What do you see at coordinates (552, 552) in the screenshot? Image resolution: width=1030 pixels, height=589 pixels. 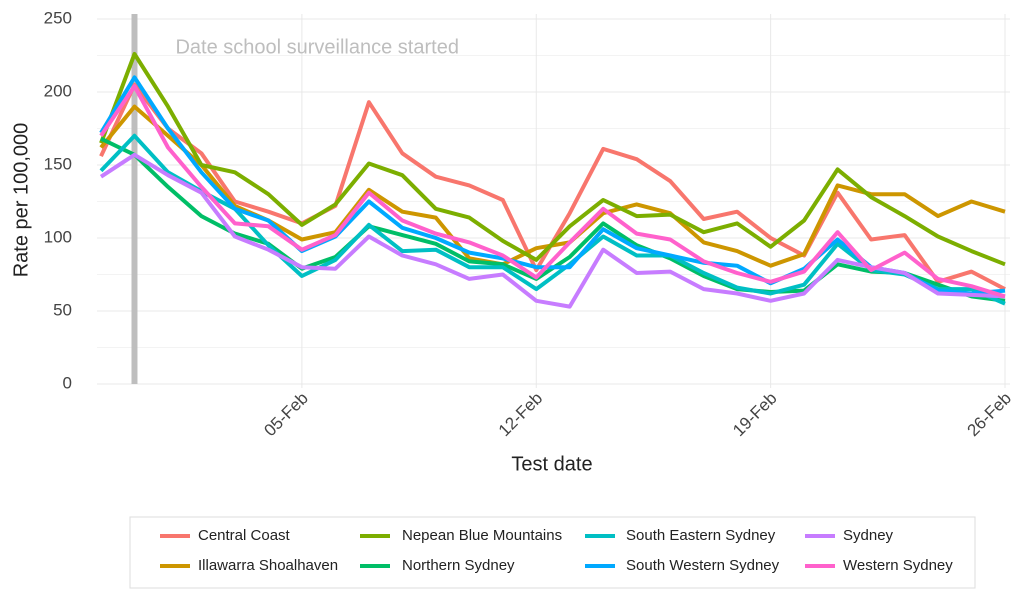 I see `legend-box` at bounding box center [552, 552].